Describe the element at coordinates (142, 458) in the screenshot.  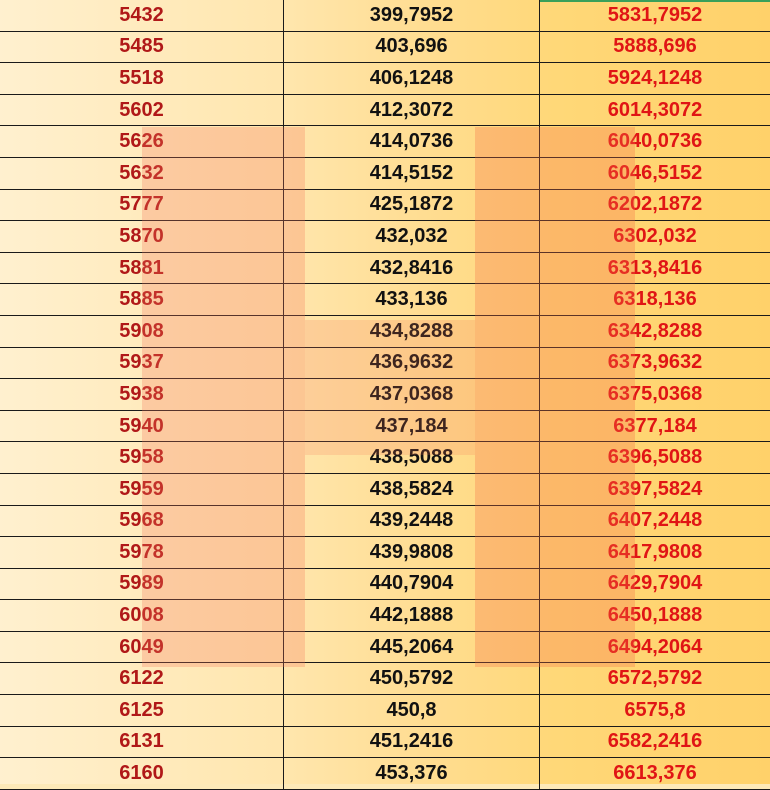
I see `cell-value: 5958` at that location.